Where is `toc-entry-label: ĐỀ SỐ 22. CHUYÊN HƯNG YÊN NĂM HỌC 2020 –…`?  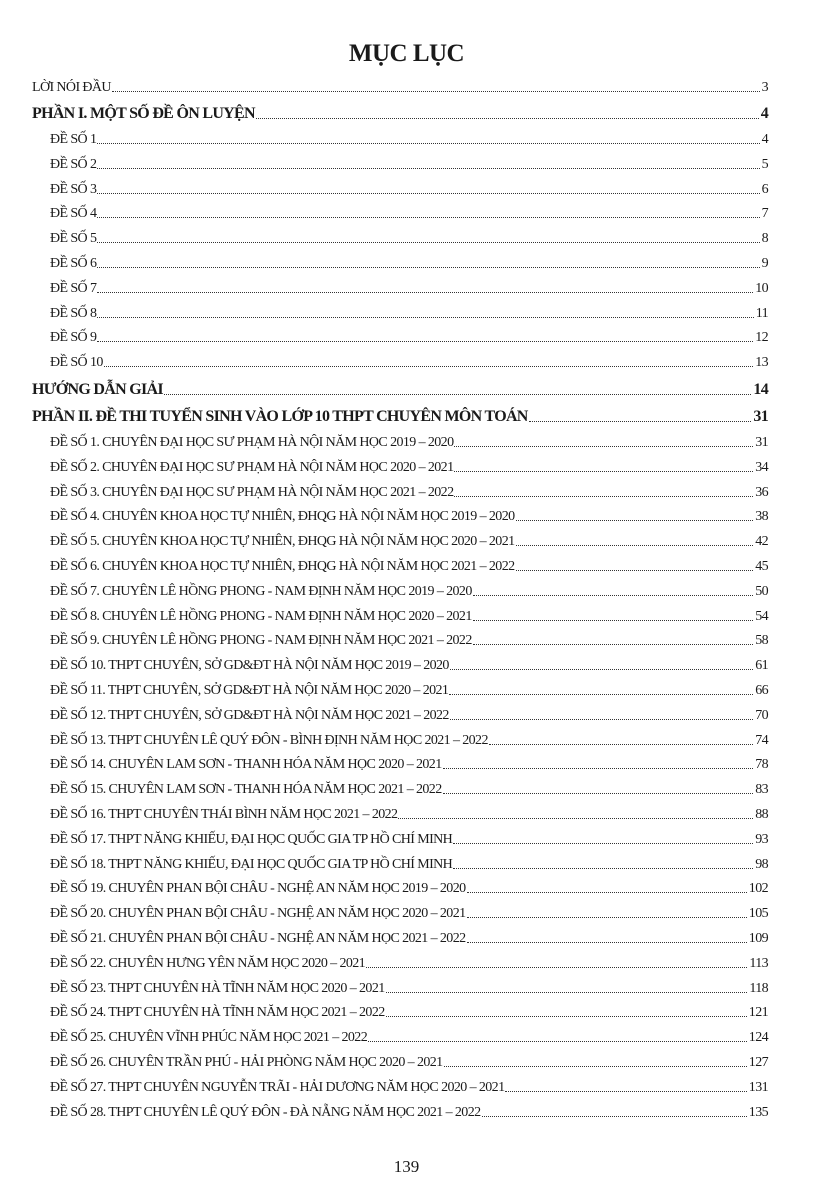
toc-entry-label: ĐỀ SỐ 22. CHUYÊN HƯNG YÊN NĂM HỌC 2020 –… is located at coordinates (208, 963).